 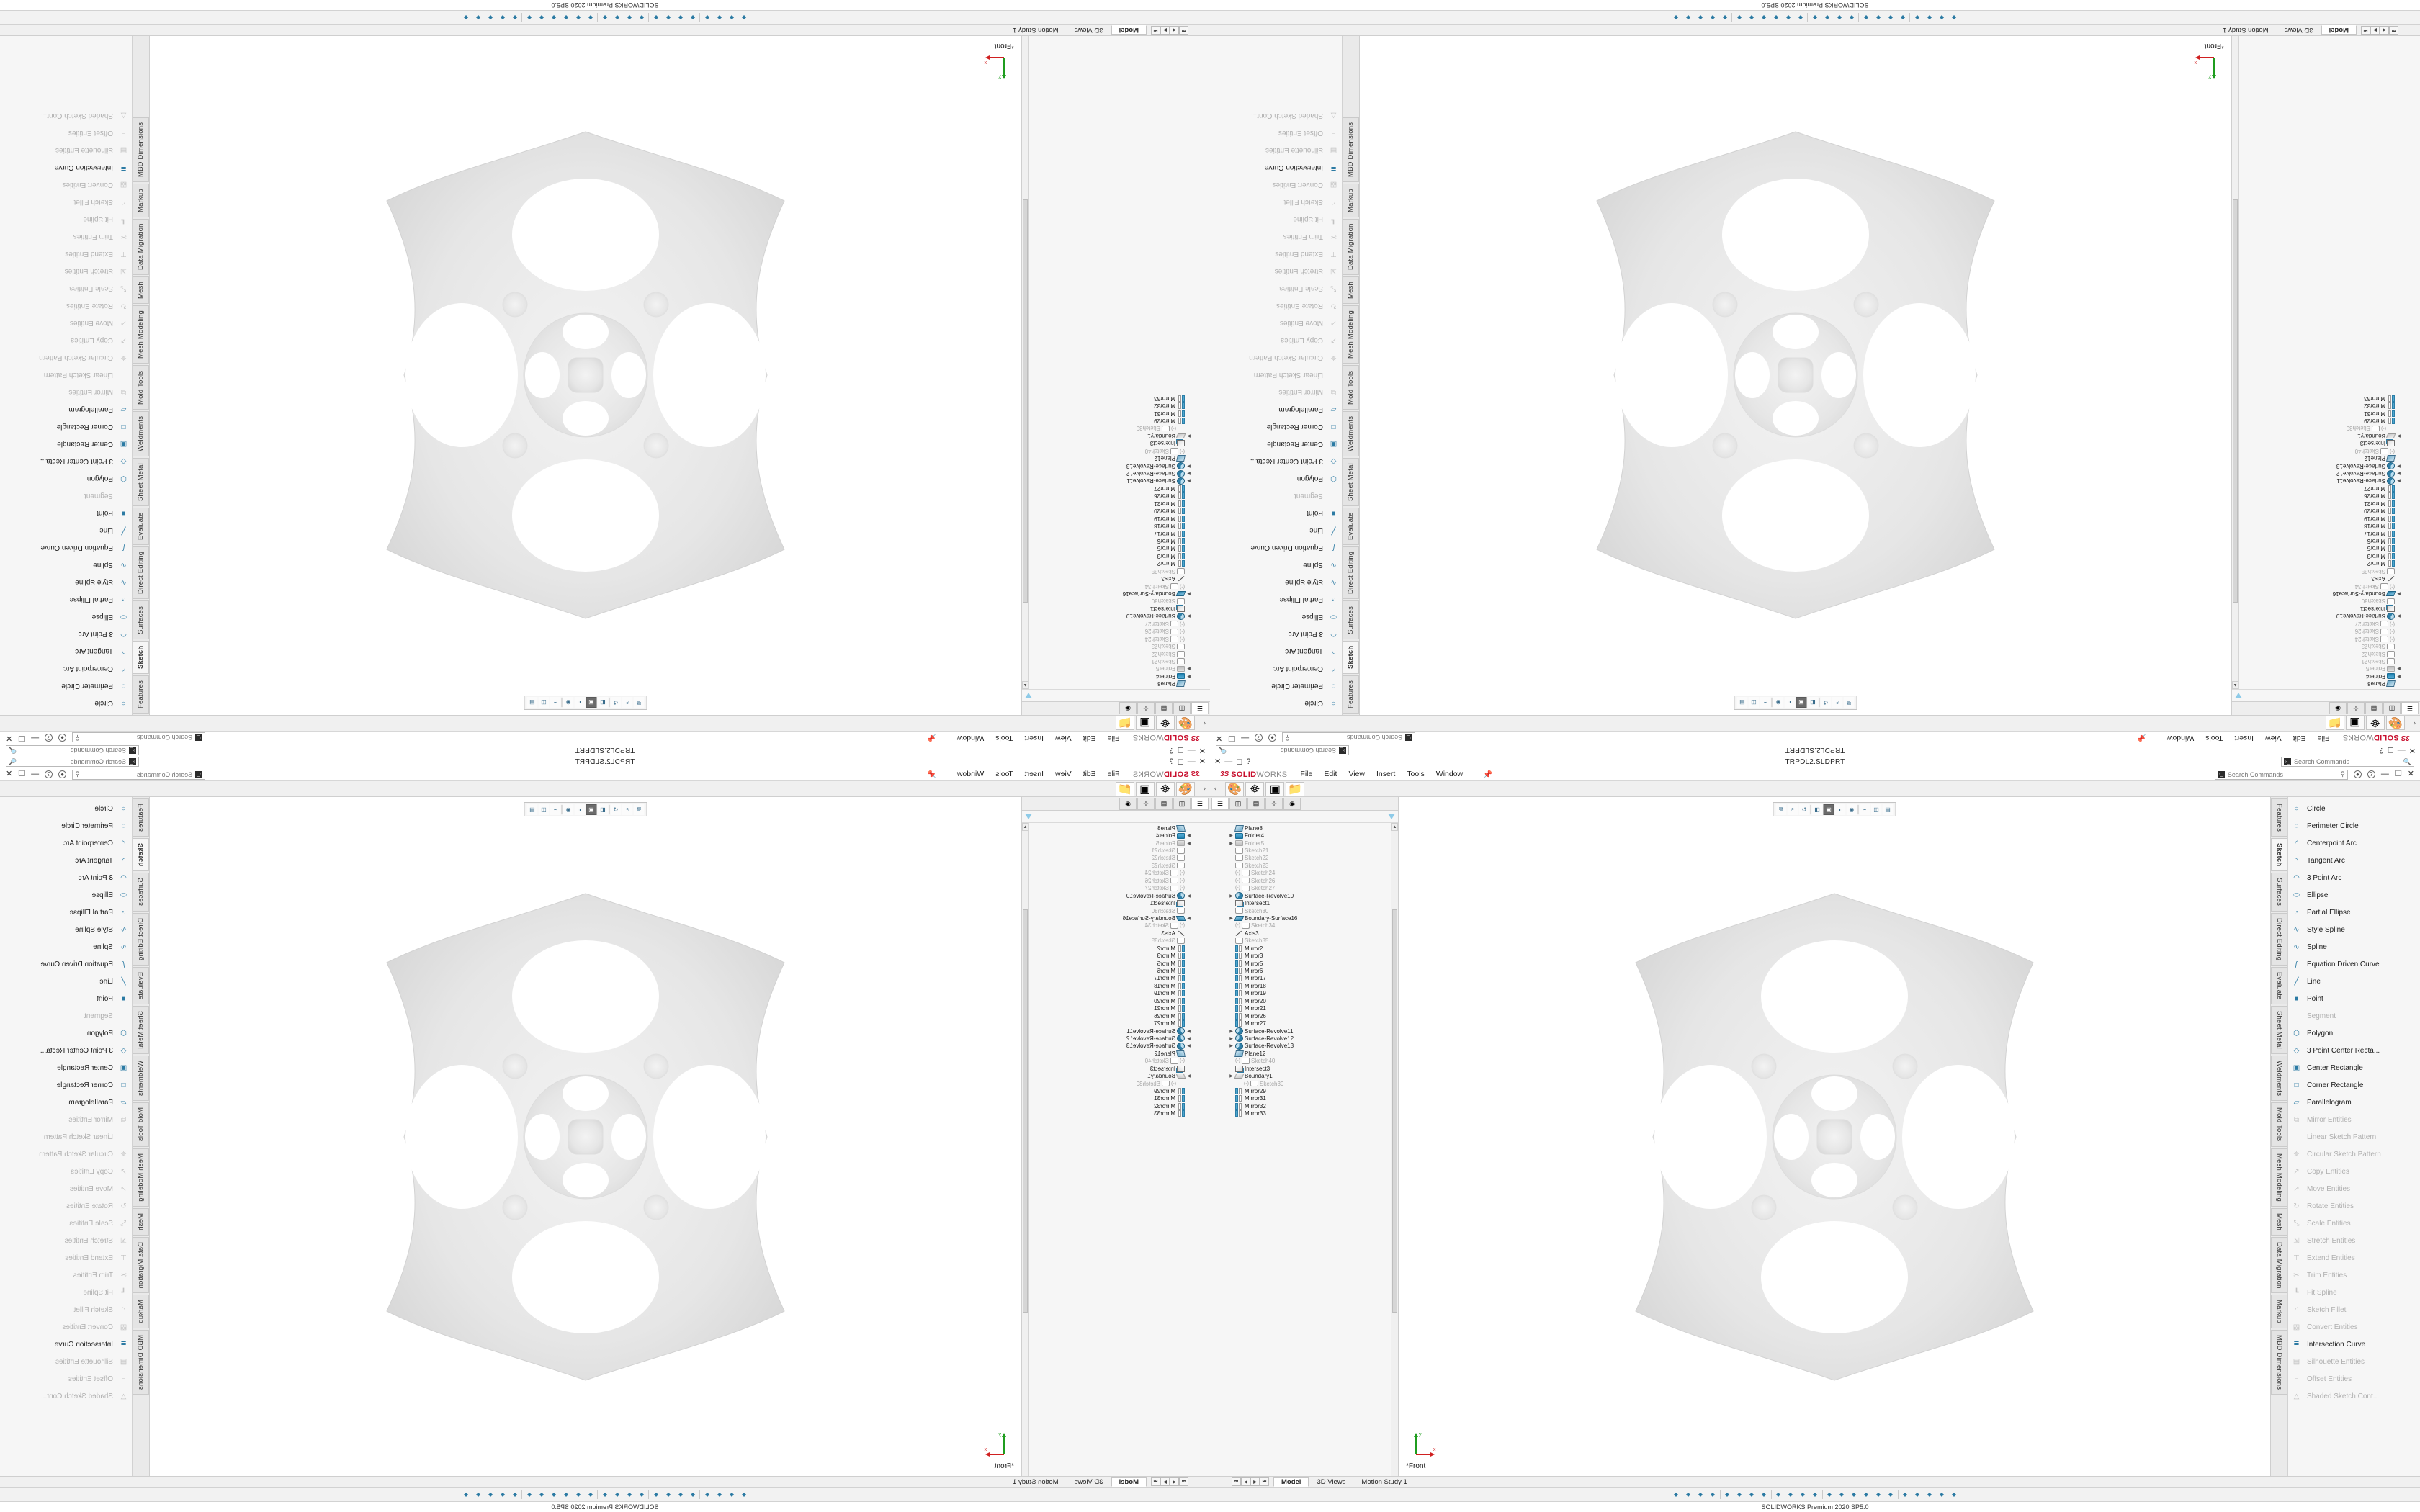 What do you see at coordinates (141, 1221) in the screenshot?
I see `ribbon-tab-mesh: Mesh` at bounding box center [141, 1221].